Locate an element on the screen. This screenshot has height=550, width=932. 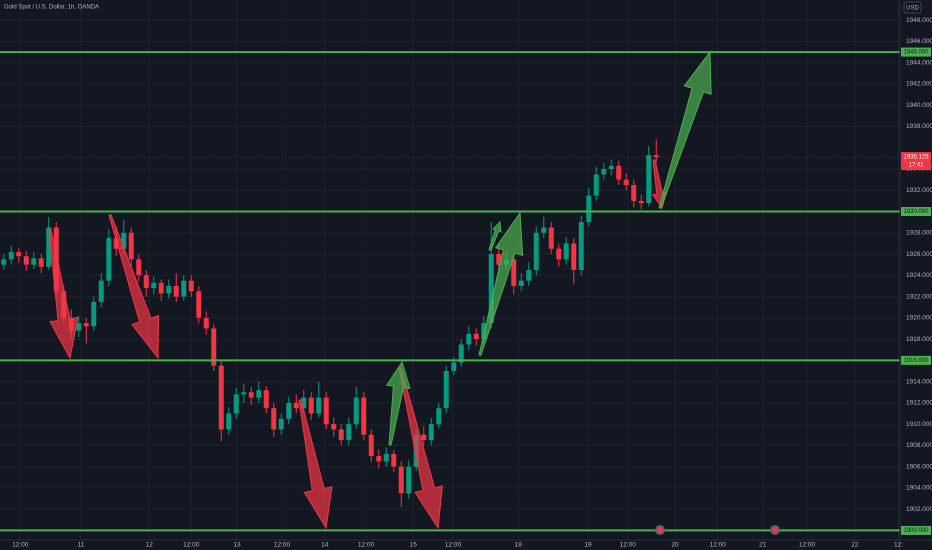
currency-box is located at coordinates (912, 7).